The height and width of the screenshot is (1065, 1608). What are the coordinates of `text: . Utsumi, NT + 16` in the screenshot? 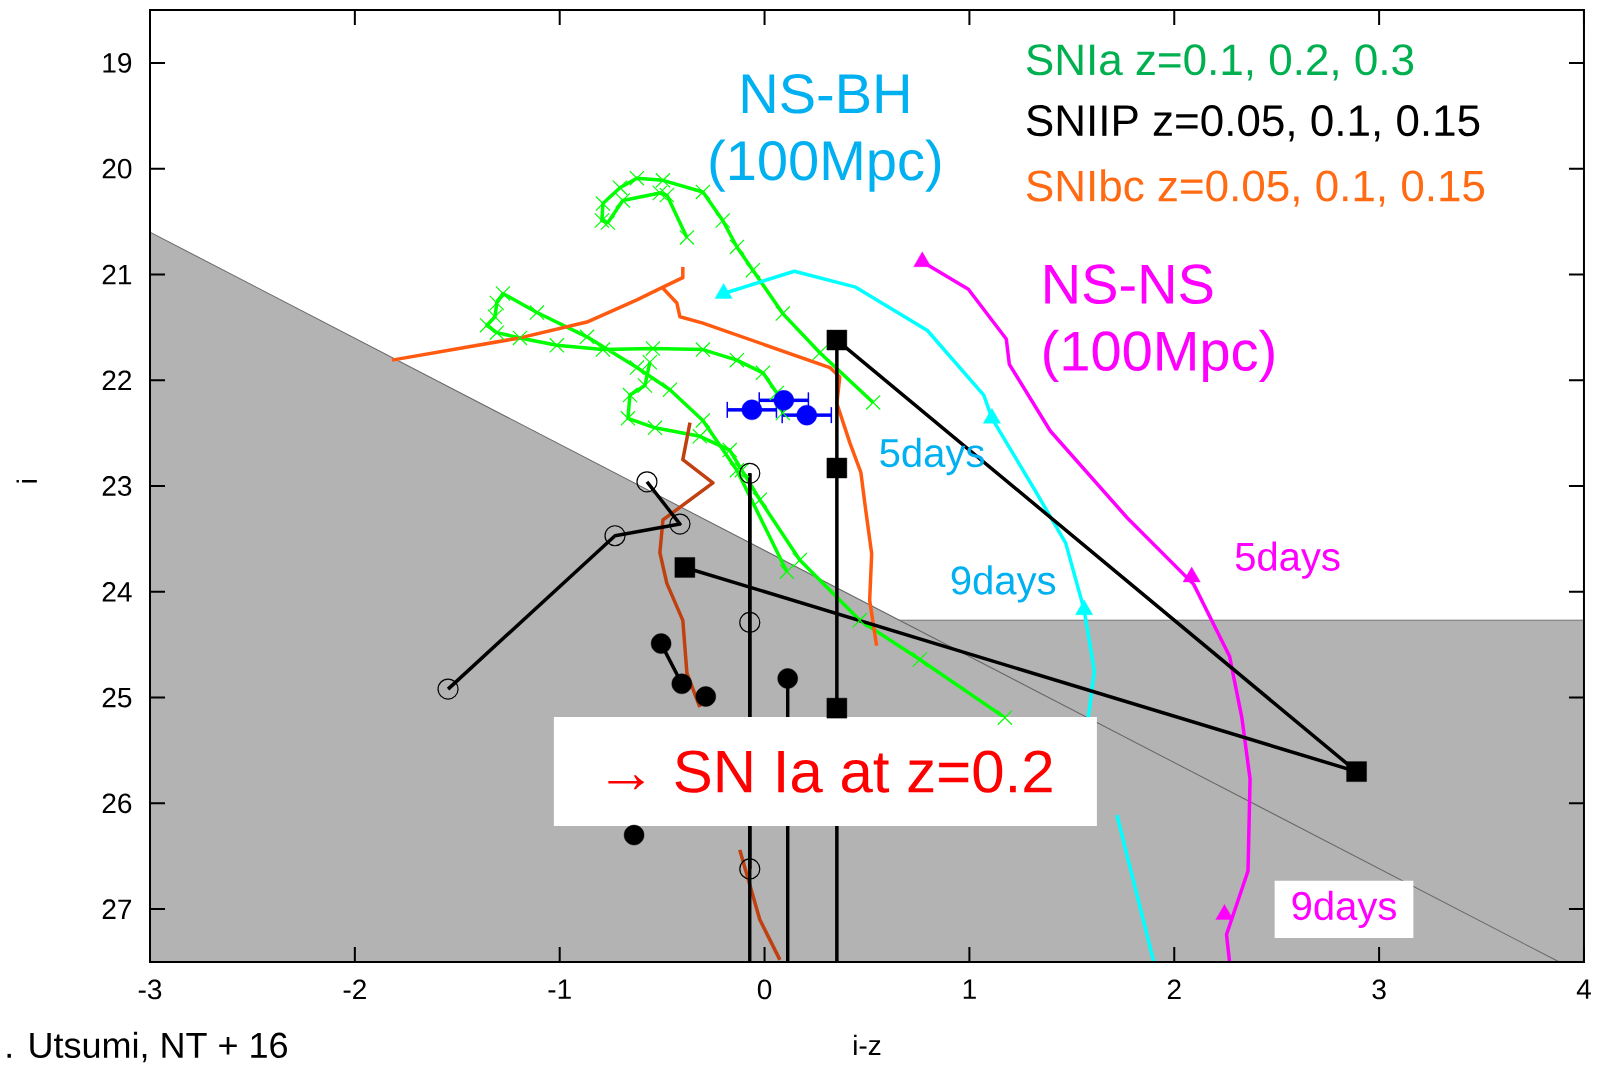 It's located at (147, 1047).